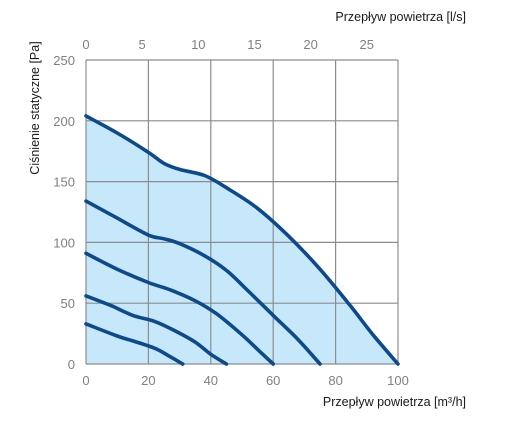  I want to click on x2-tick-label: 15, so click(254, 44).